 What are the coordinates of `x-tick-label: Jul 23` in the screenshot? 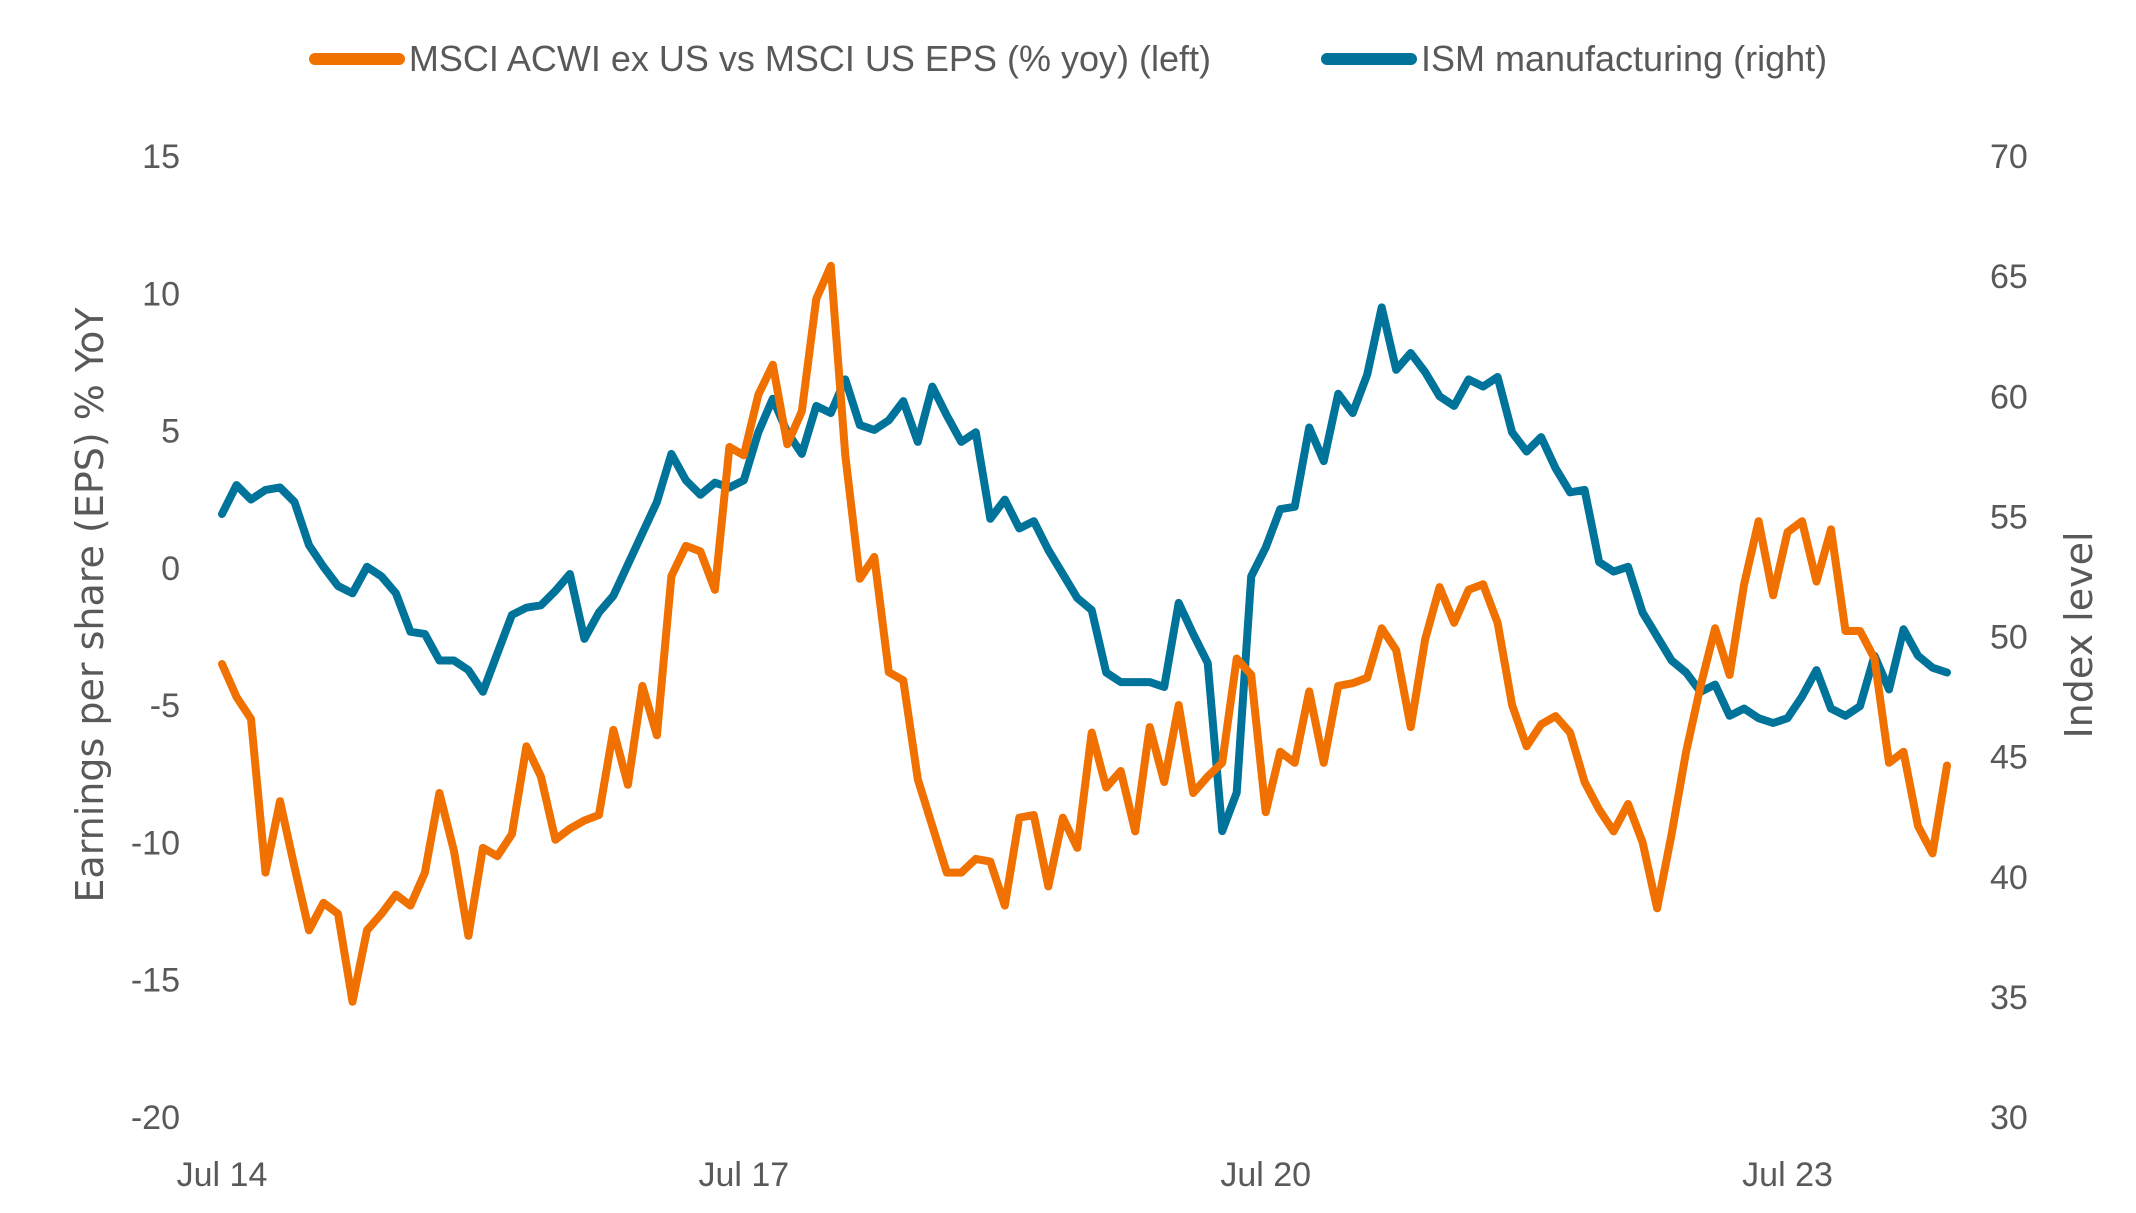 It's located at (1787, 1175).